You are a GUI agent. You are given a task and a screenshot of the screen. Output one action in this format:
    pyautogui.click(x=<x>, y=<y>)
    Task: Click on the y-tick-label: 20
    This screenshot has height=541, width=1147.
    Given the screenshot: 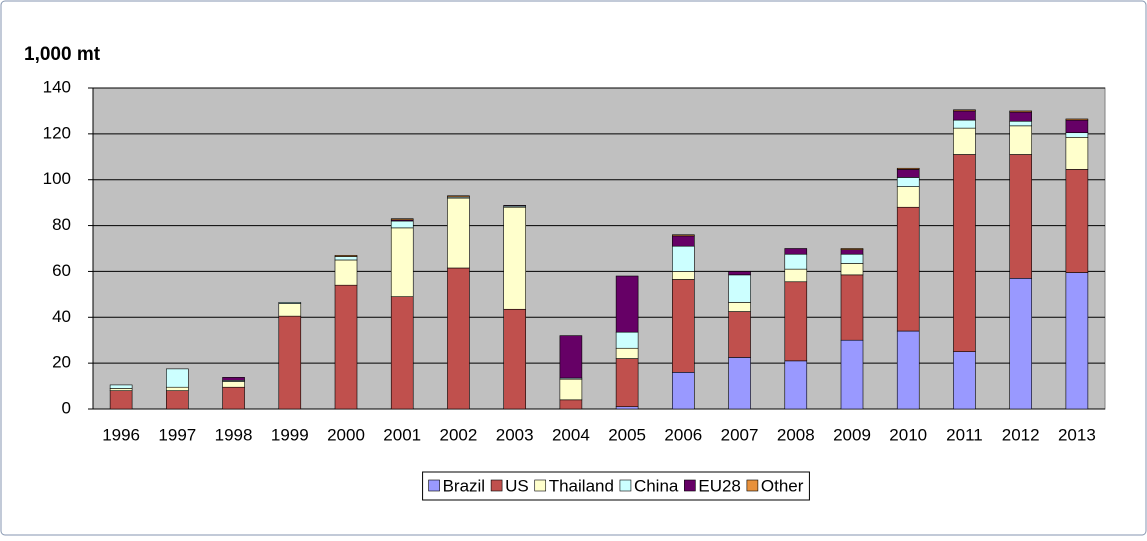 What is the action you would take?
    pyautogui.click(x=61, y=362)
    